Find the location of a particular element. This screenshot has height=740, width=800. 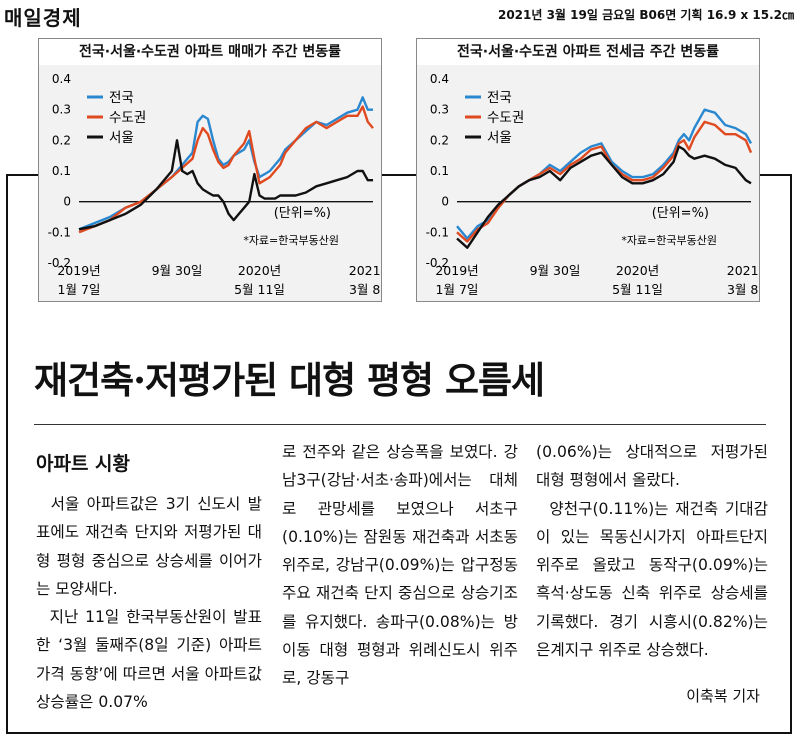

section-label: 아파트 시황 is located at coordinates (83, 464).